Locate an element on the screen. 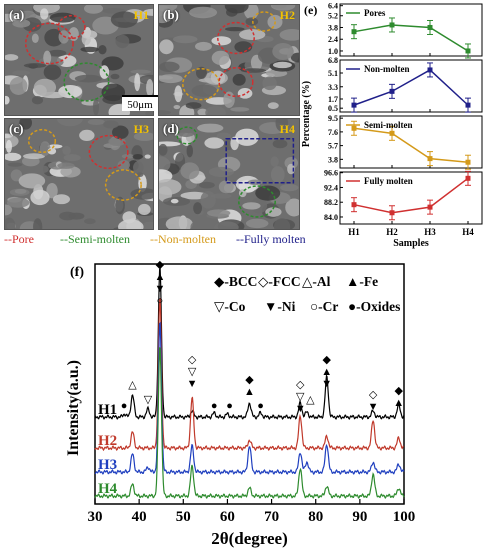 Image resolution: width=488 pixels, height=550 pixels. y-tick-label: 92.4 is located at coordinates (331, 187).